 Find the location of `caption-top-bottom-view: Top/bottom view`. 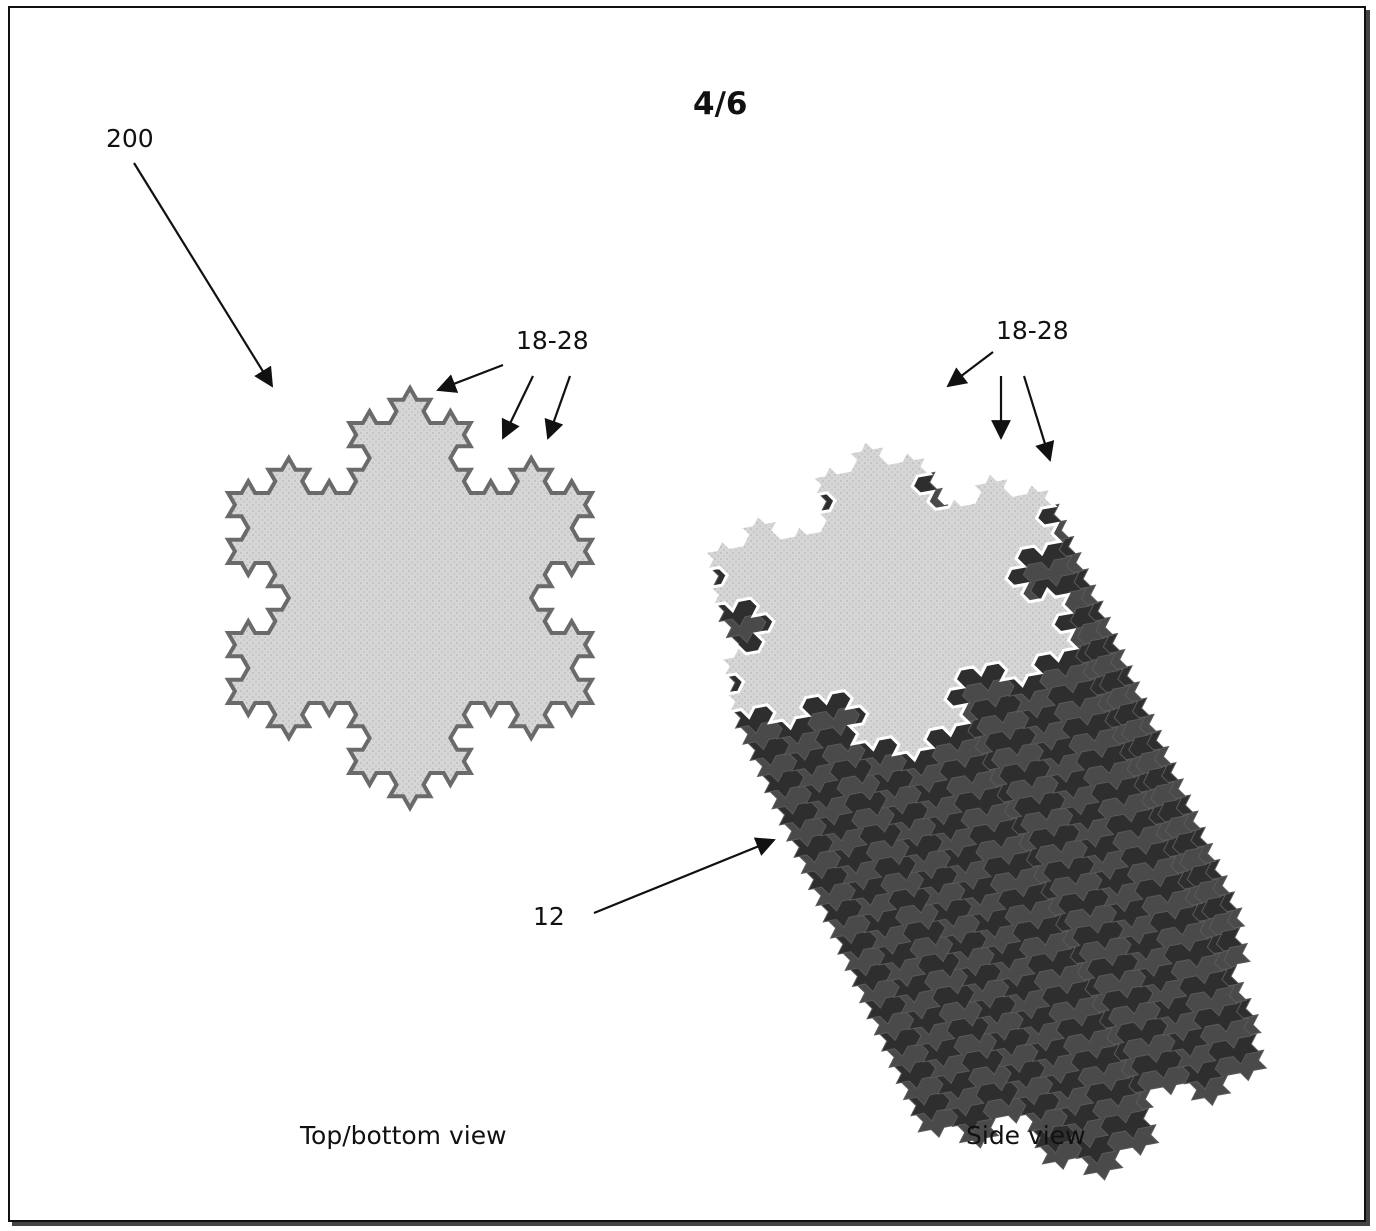

caption-top-bottom-view: Top/bottom view is located at coordinates (403, 1135).